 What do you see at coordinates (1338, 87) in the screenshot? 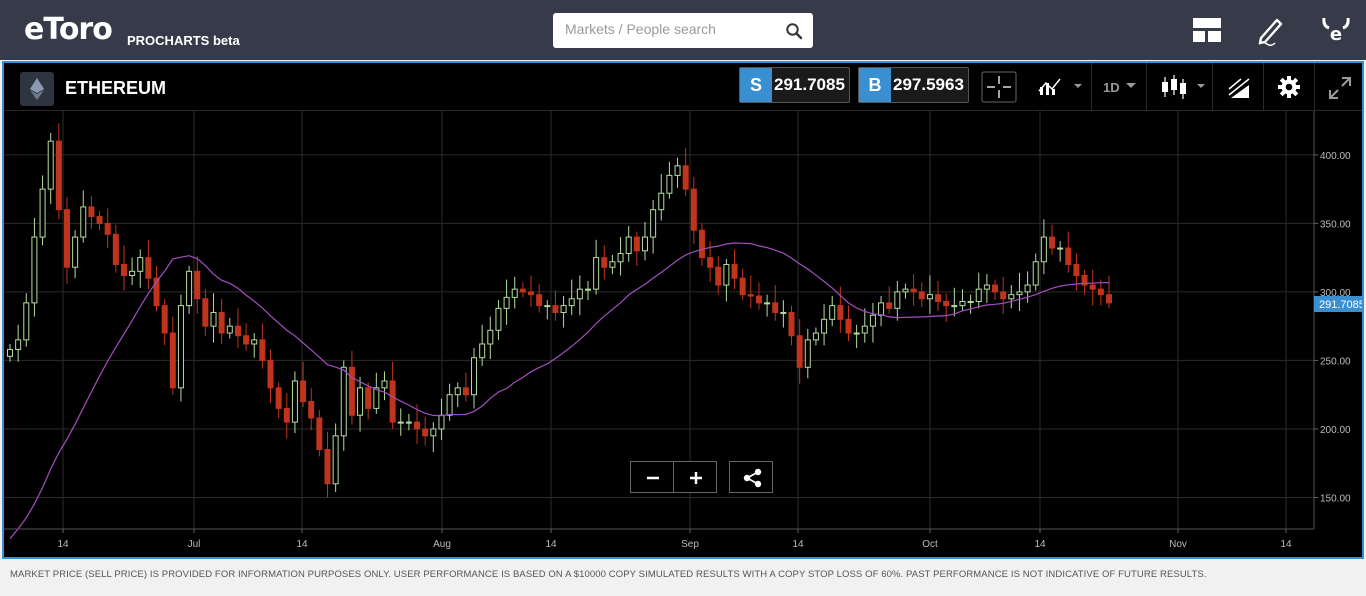
I see `fullscreen-button` at bounding box center [1338, 87].